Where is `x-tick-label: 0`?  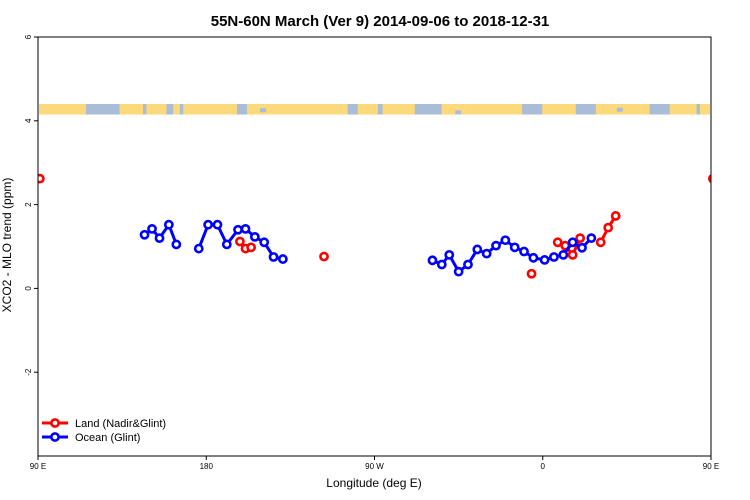 x-tick-label: 0 is located at coordinates (543, 466).